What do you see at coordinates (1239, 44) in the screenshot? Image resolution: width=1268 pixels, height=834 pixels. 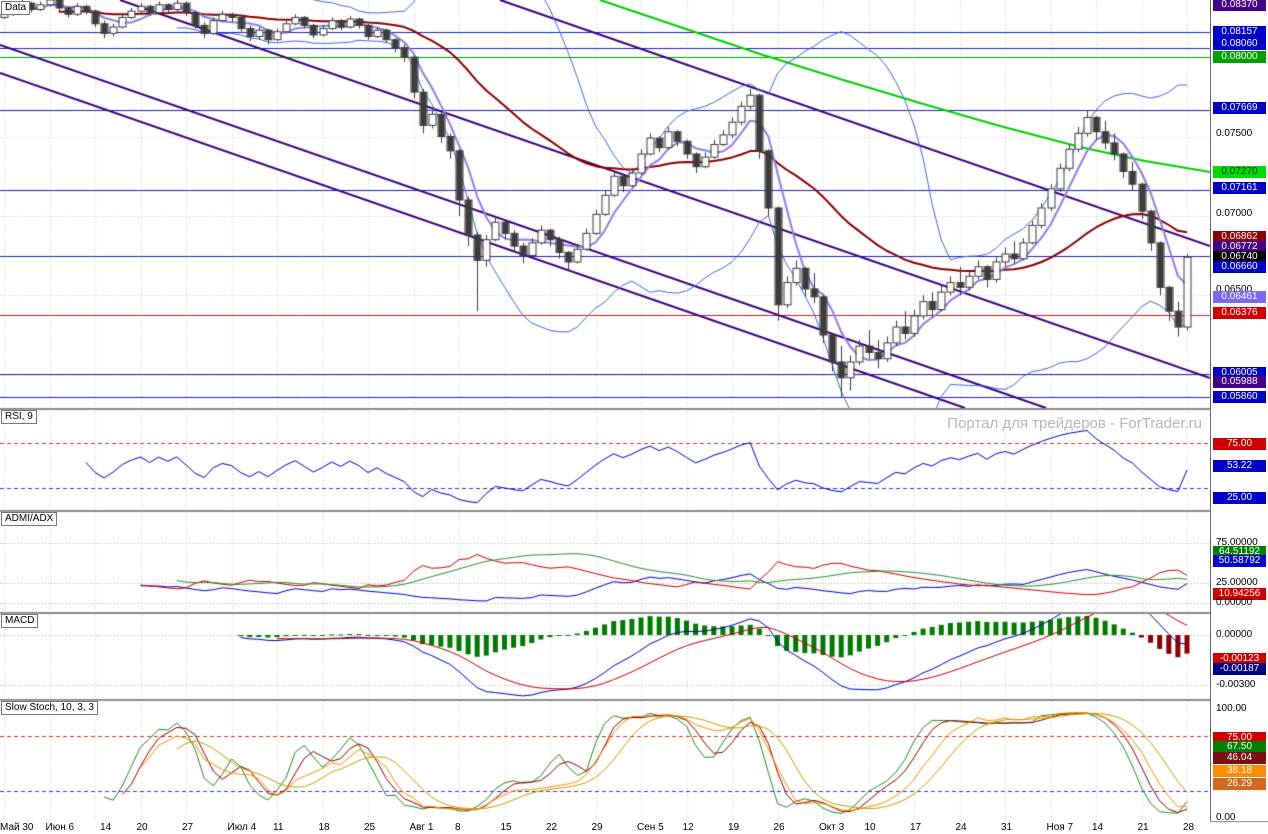 I see `price-value-chip: 0.08060` at bounding box center [1239, 44].